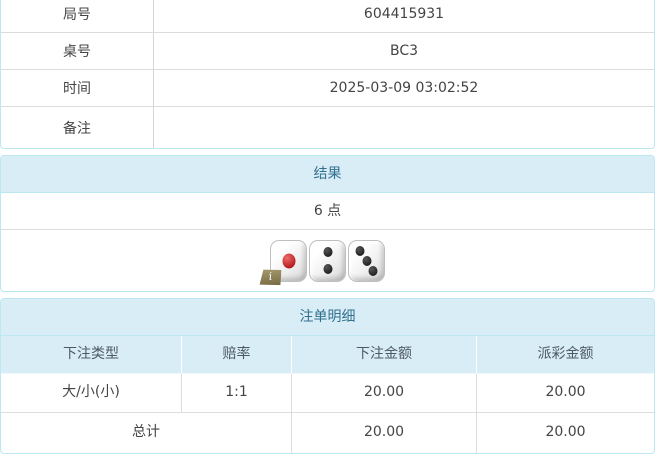  Describe the element at coordinates (565, 433) in the screenshot. I see `total-payout: 20.00` at that location.